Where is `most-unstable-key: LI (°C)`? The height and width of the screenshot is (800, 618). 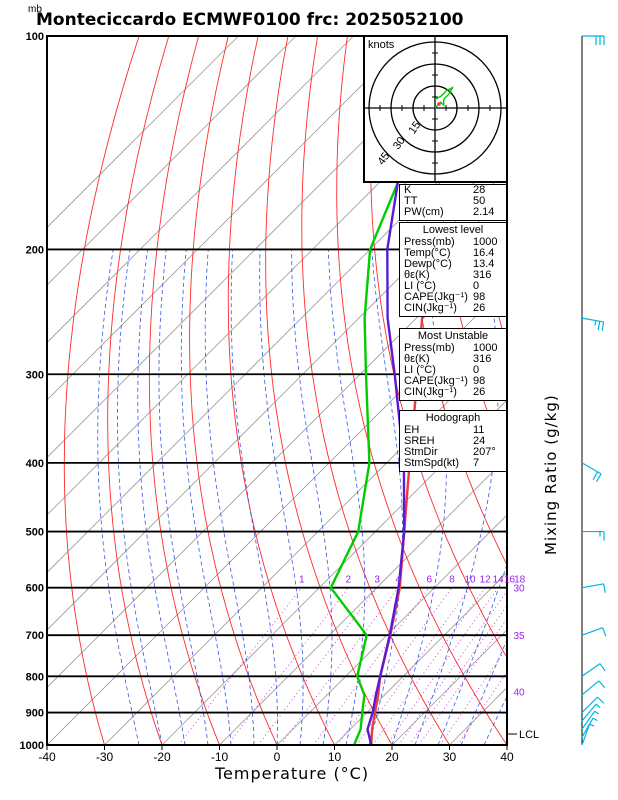 most-unstable-key: LI (°C) is located at coordinates (420, 370).